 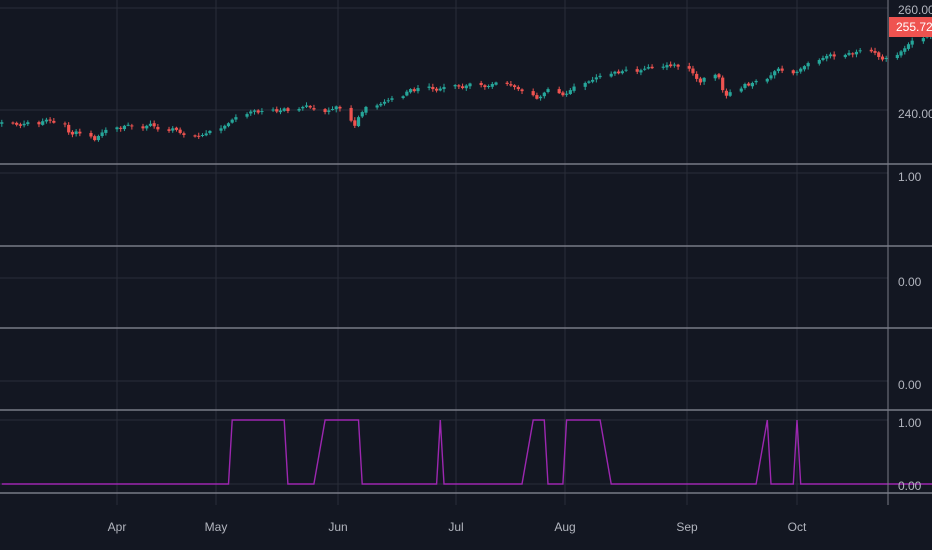 What do you see at coordinates (915, 114) in the screenshot?
I see `price-tick-240: 240.00` at bounding box center [915, 114].